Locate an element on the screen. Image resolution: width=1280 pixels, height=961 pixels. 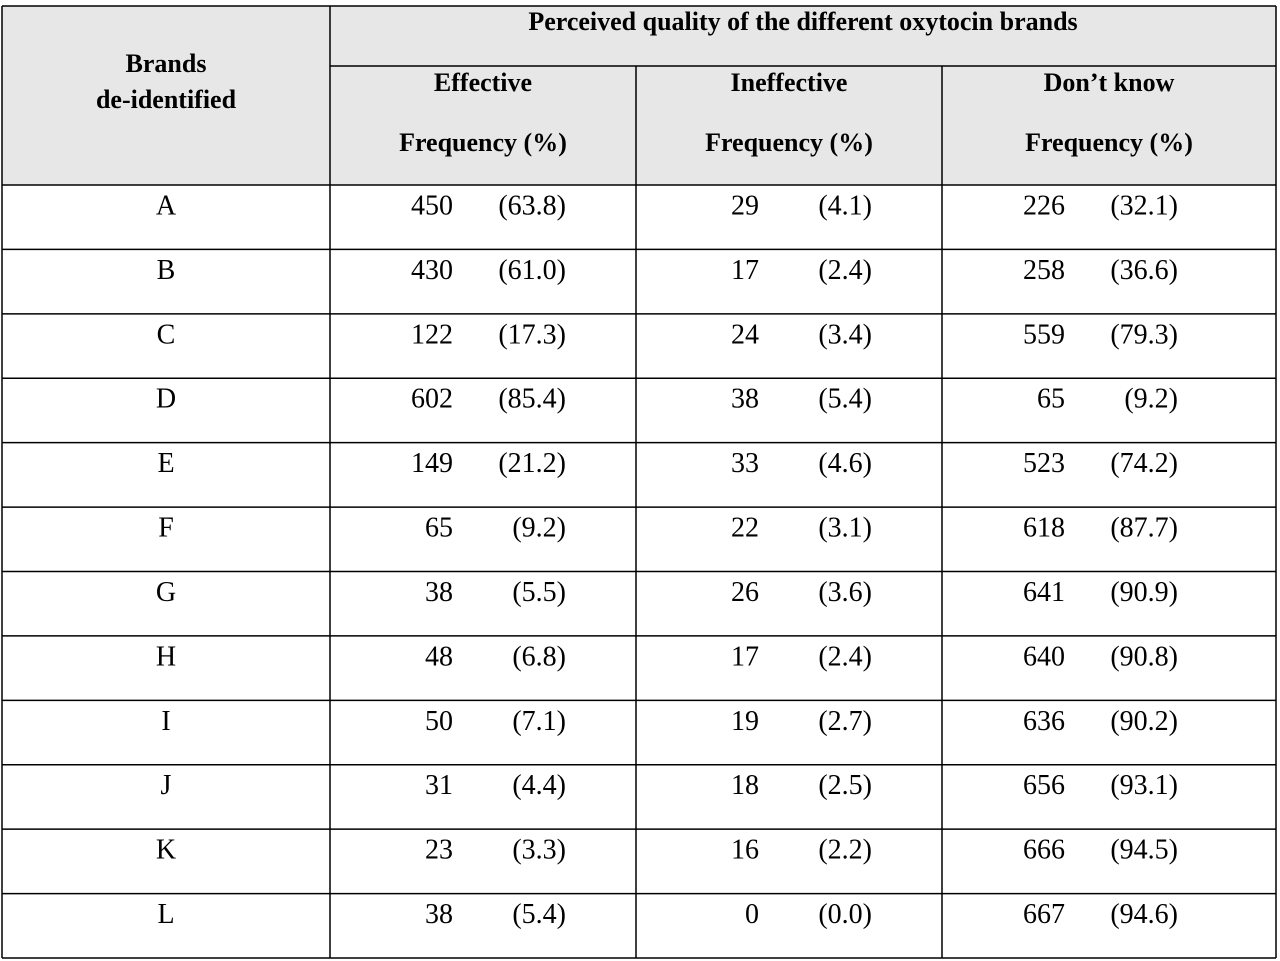
brand-cell: C is located at coordinates (166, 334).